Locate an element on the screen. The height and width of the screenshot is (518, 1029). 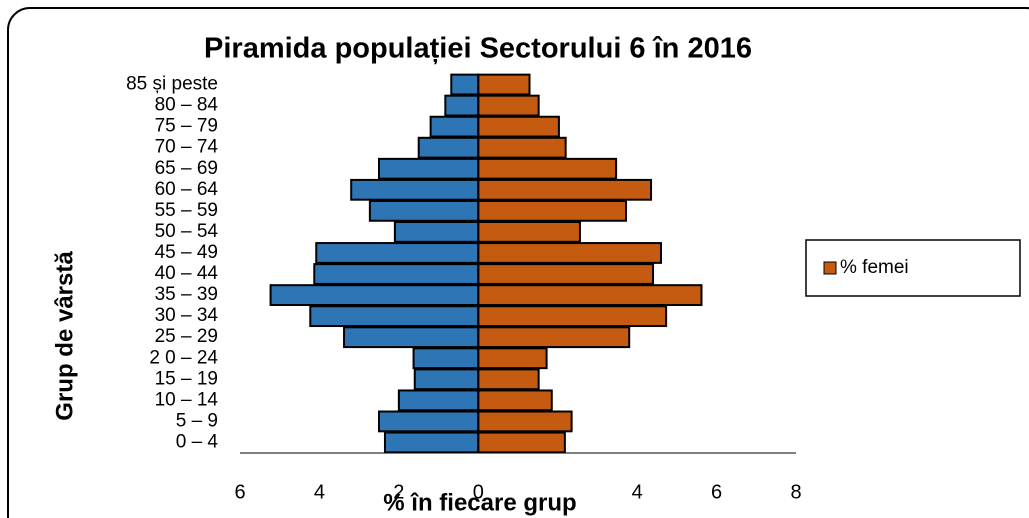
y-tick-label: 40 – 44 is located at coordinates (187, 273).